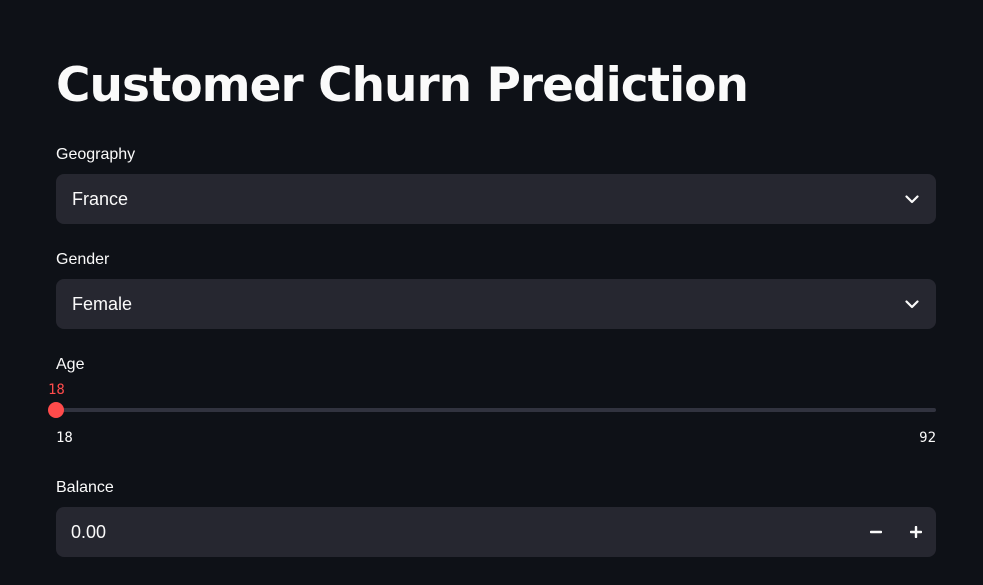  Describe the element at coordinates (496, 199) in the screenshot. I see `geography-select: France` at that location.